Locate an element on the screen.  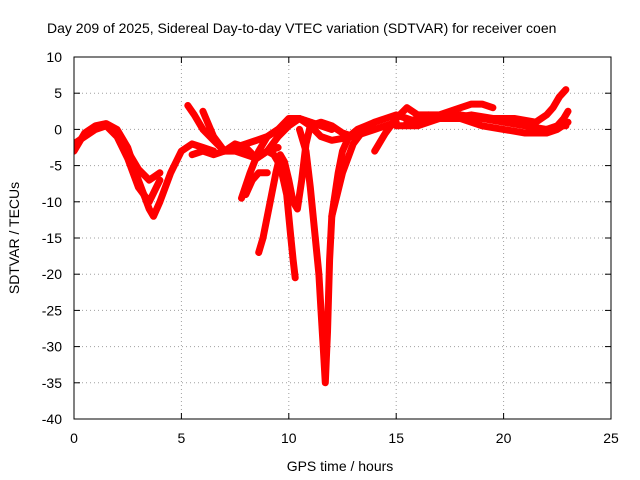
series-sat-p is located at coordinates (551, 106).